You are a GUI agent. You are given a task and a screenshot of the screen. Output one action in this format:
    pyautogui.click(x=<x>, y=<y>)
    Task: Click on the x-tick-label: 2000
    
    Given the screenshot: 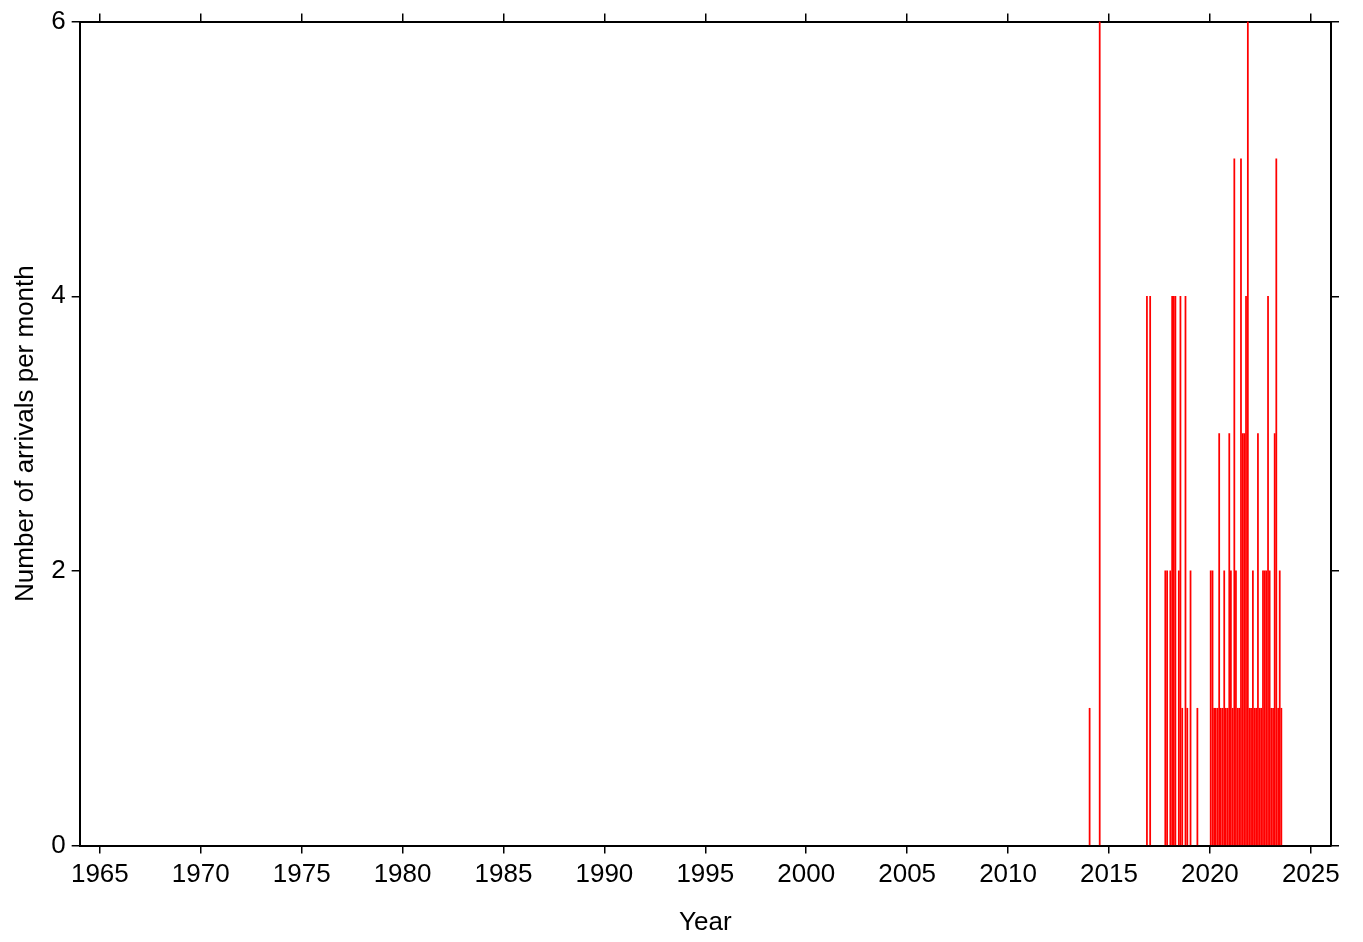 What is the action you would take?
    pyautogui.click(x=806, y=873)
    